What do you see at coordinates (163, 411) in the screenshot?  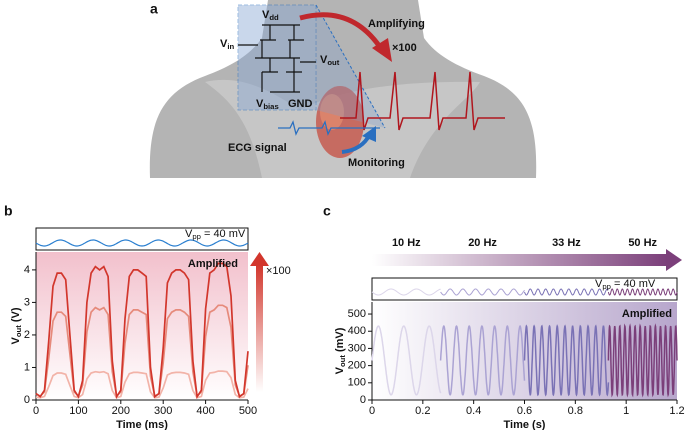 I see `x-tick-label: 300` at bounding box center [163, 411].